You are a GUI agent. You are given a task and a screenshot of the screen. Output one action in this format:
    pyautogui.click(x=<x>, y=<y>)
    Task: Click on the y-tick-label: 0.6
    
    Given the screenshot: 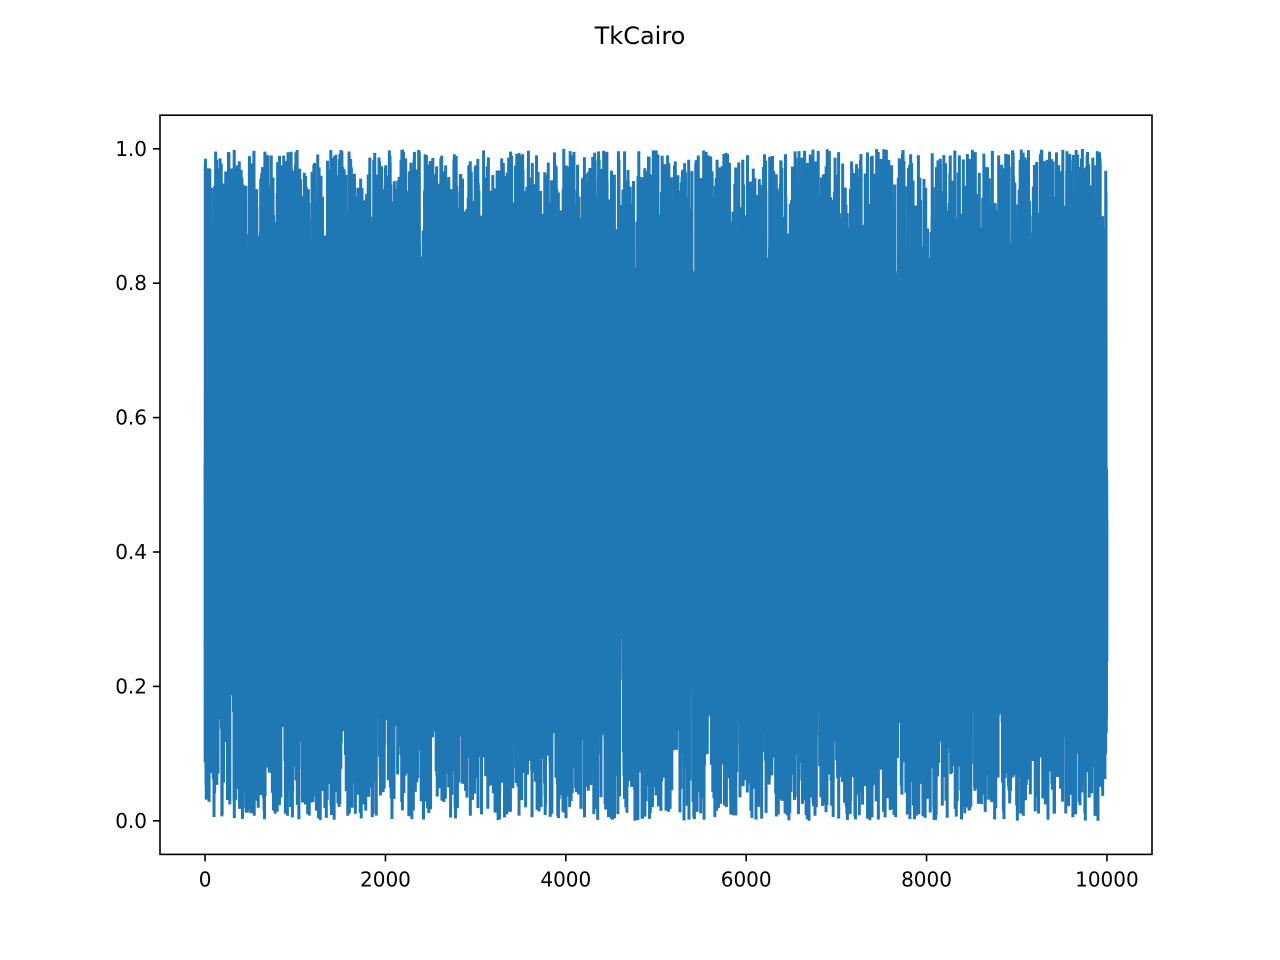 What is the action you would take?
    pyautogui.click(x=131, y=418)
    